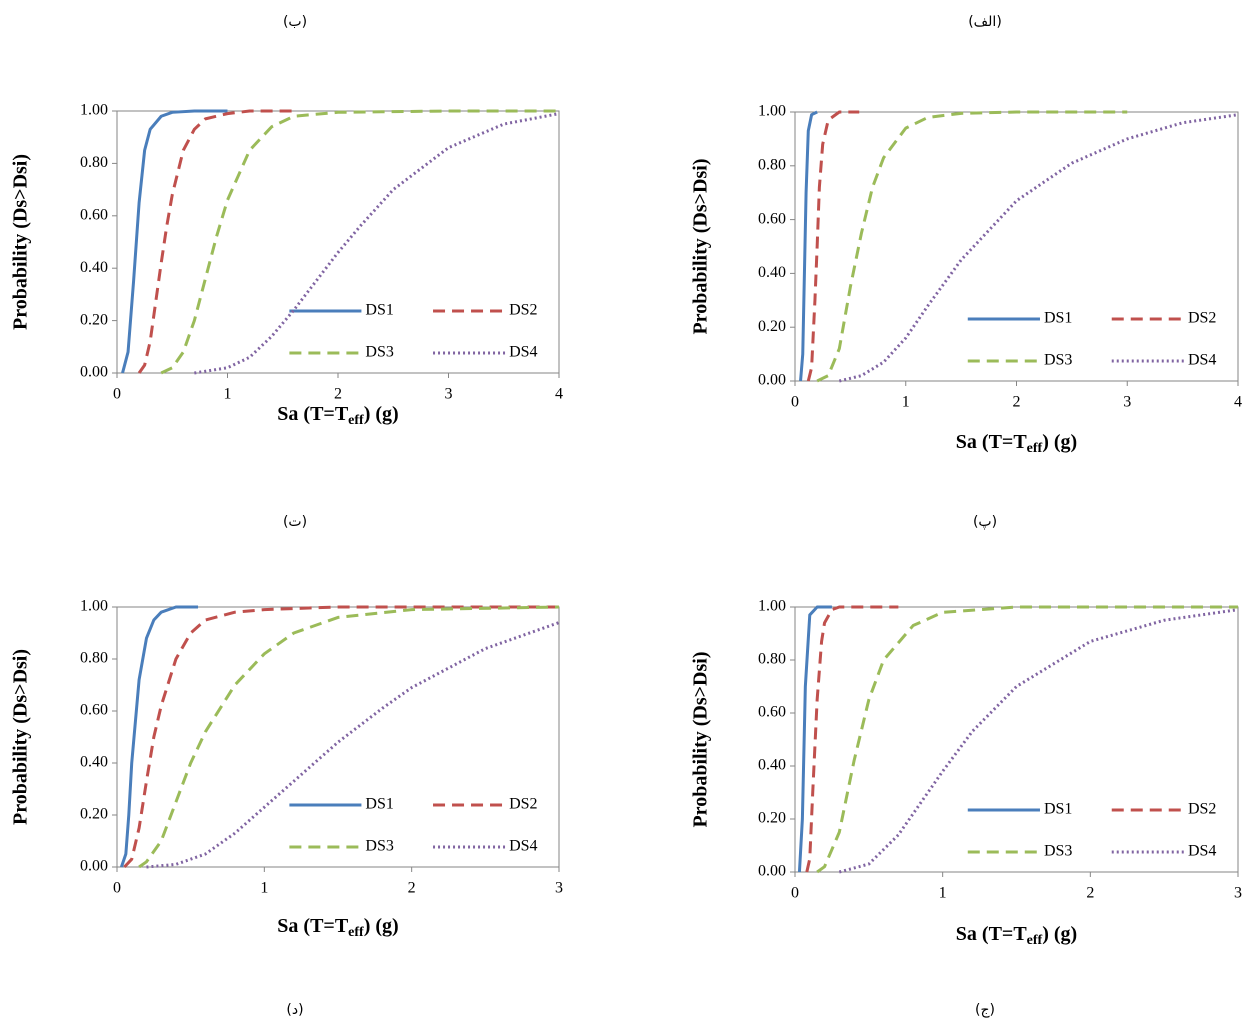 Image resolution: width=1244 pixels, height=1025 pixels. I want to click on caption: (ب), so click(295, 22).